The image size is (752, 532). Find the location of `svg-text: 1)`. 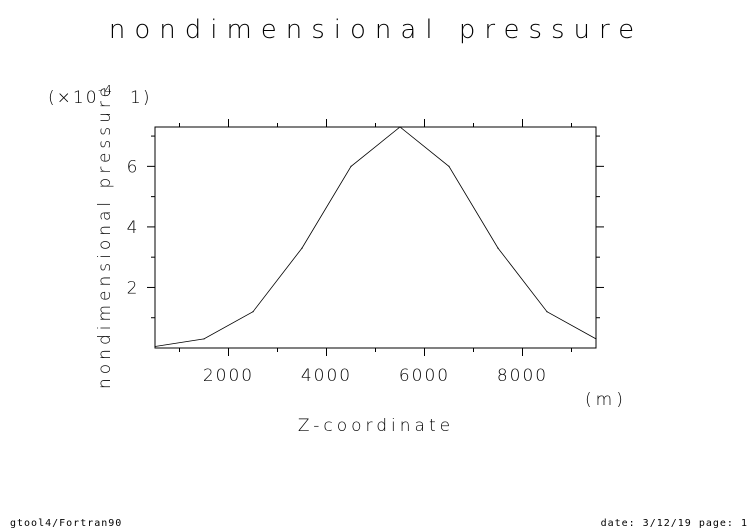

svg-text: 1) is located at coordinates (140, 98).